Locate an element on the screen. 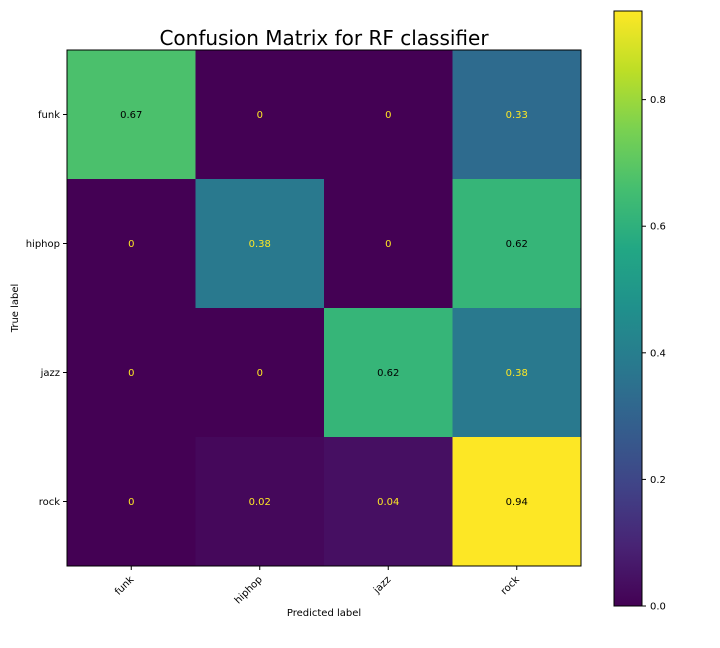 This screenshot has height=648, width=720. y-tick-label: hiphop is located at coordinates (43, 244).